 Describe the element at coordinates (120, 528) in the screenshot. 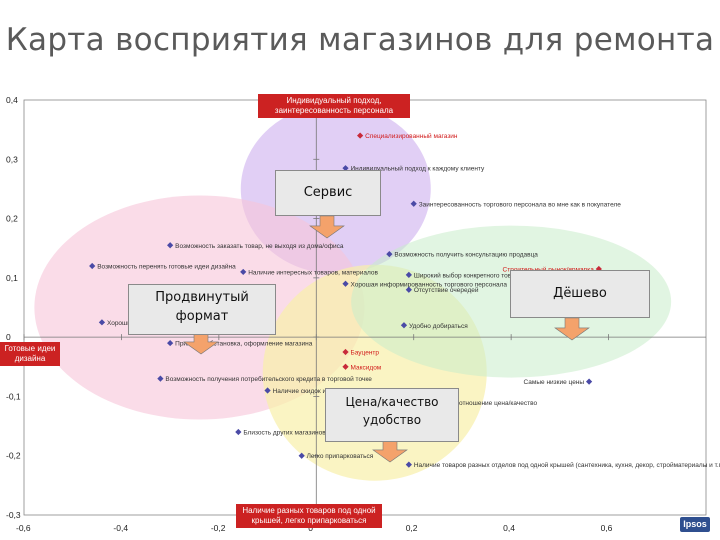

I see `x-tick-label: -0,4` at that location.